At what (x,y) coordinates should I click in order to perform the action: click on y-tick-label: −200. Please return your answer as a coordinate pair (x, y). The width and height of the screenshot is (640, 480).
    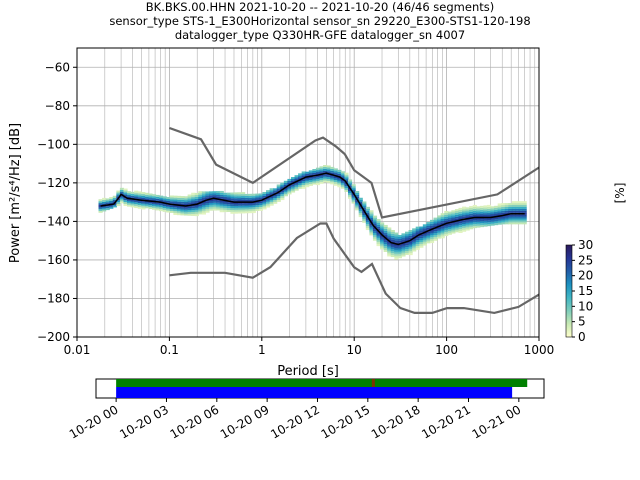
    Looking at the image, I should click on (53, 337).